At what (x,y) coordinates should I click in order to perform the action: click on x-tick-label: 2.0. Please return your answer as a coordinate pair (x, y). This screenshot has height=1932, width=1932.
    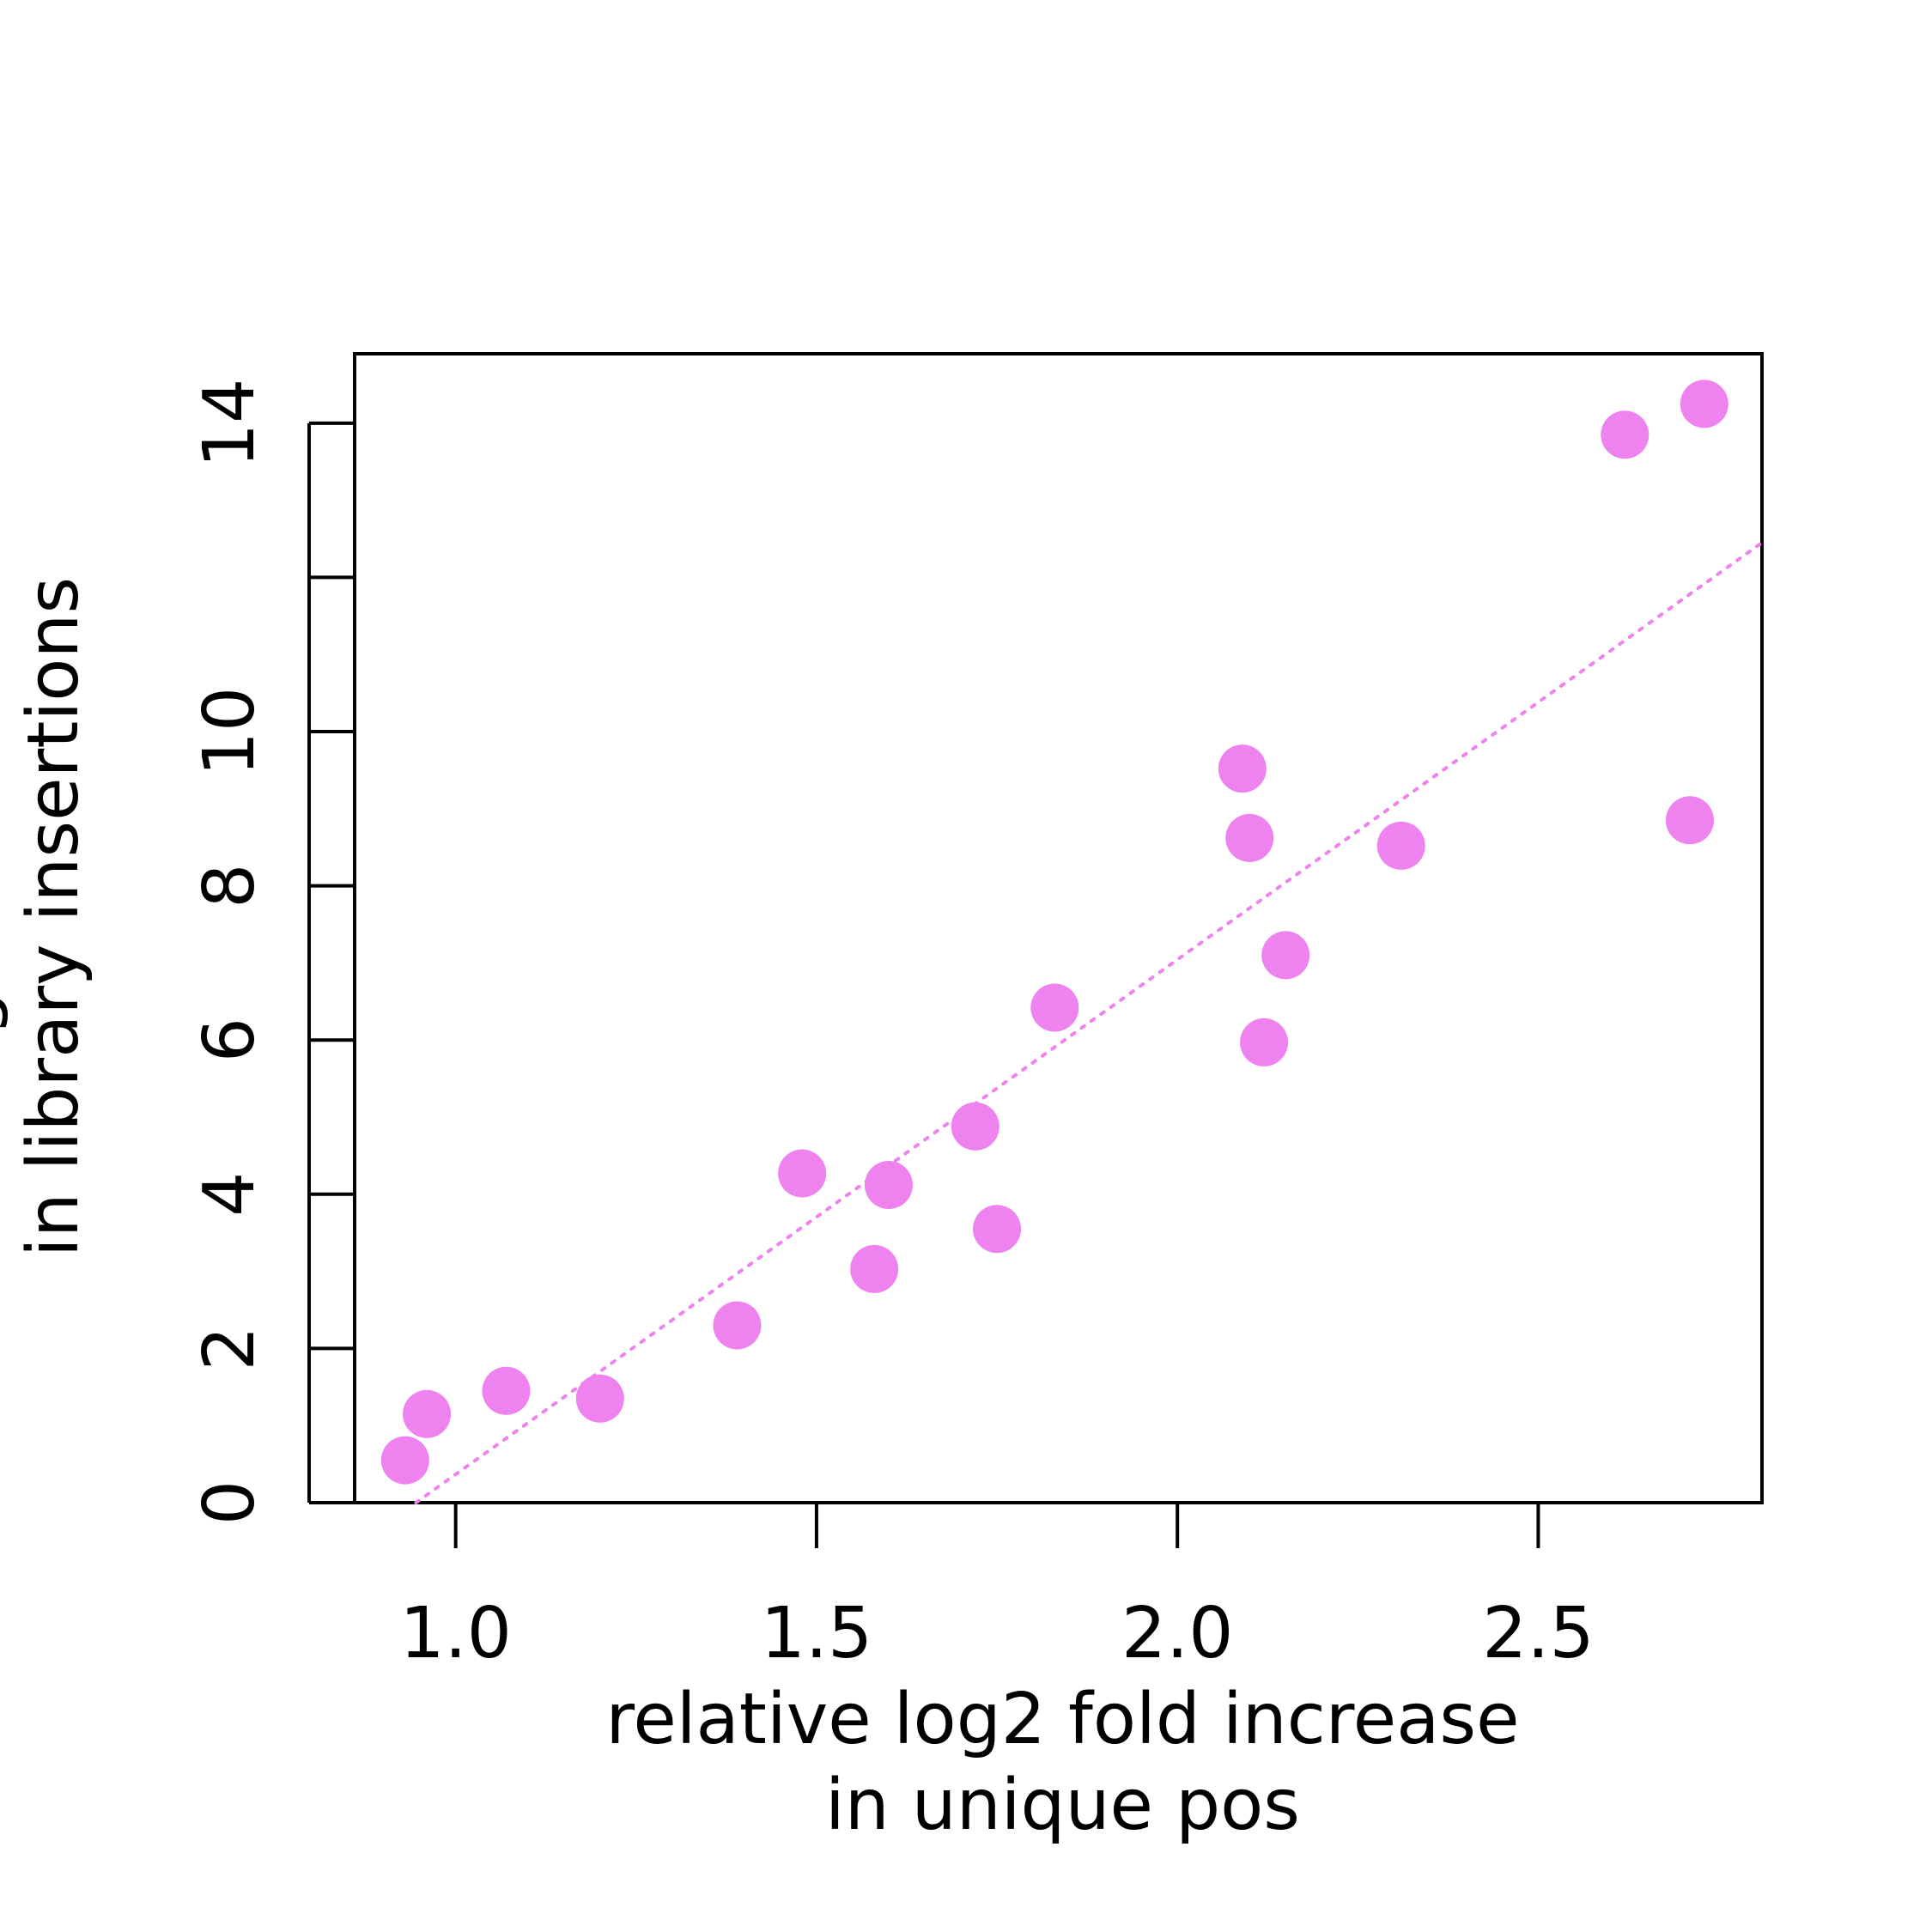
    Looking at the image, I should click on (1177, 1634).